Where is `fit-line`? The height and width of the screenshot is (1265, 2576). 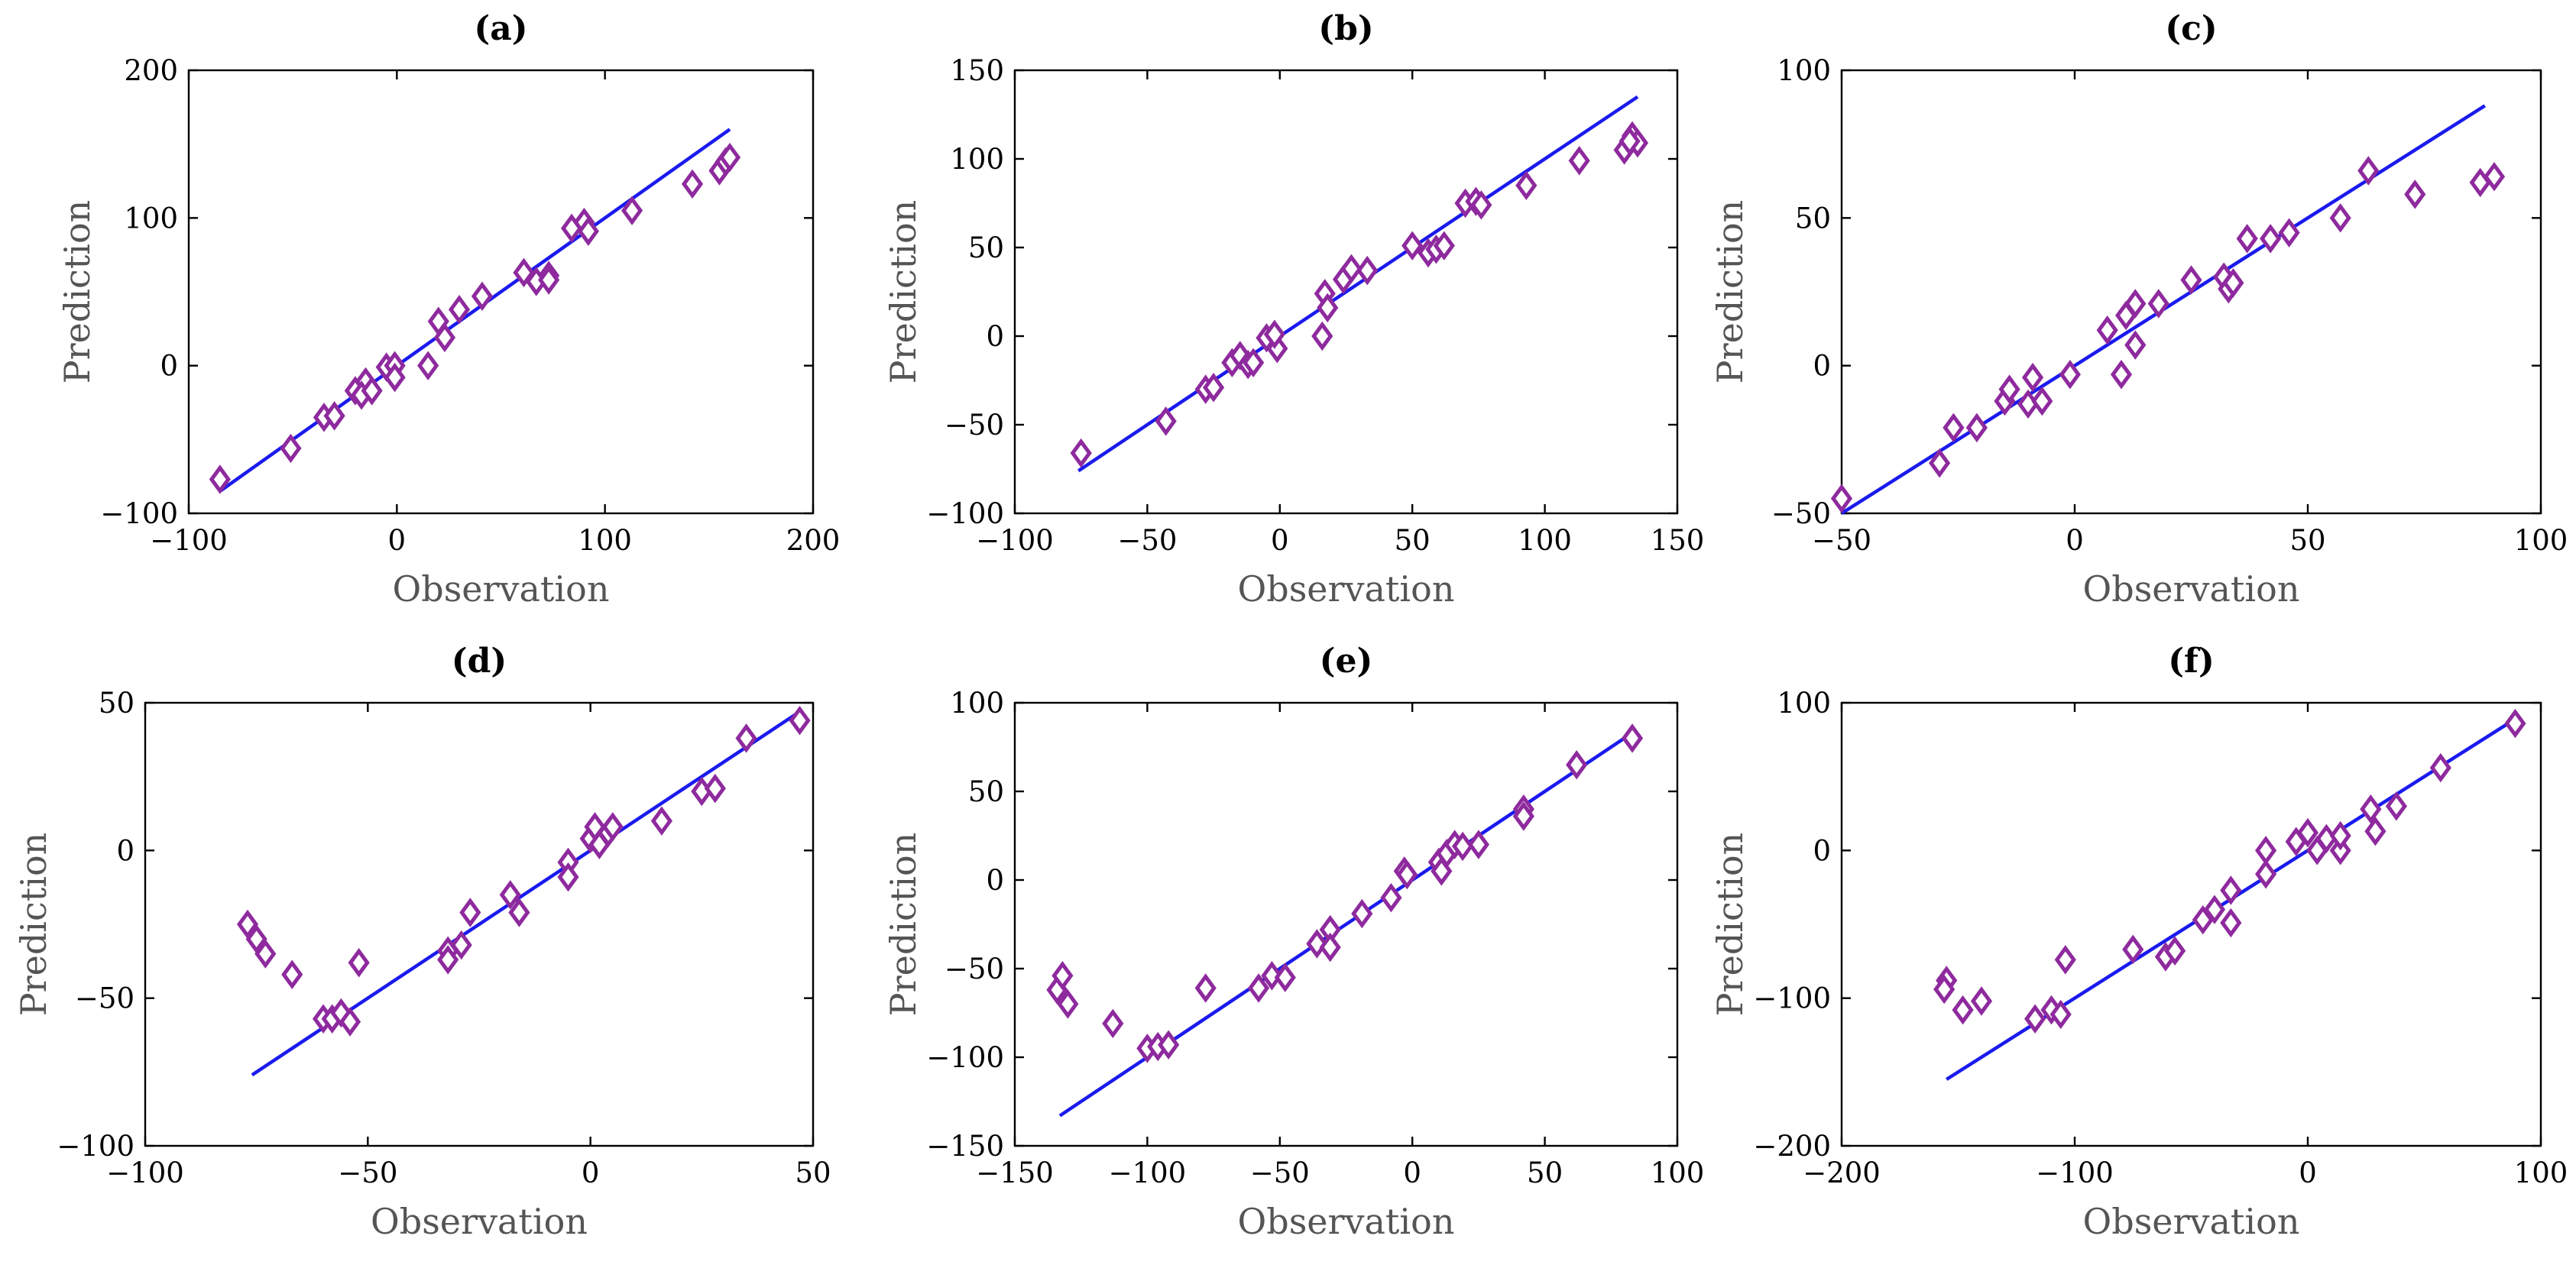
fit-line is located at coordinates (1358, 284).